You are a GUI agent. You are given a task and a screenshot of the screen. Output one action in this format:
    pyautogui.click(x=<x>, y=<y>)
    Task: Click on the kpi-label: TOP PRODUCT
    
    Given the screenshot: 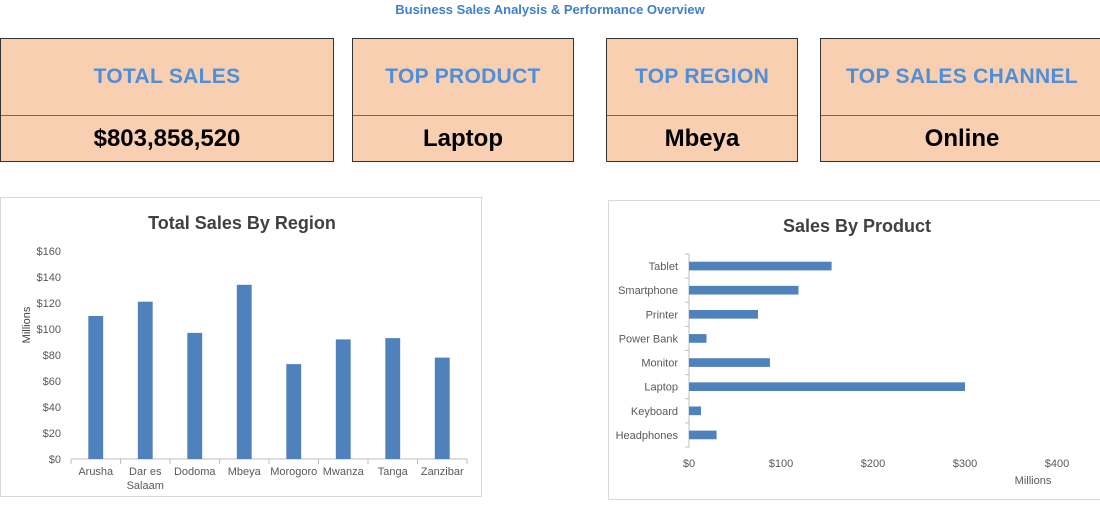 What is the action you would take?
    pyautogui.click(x=463, y=76)
    